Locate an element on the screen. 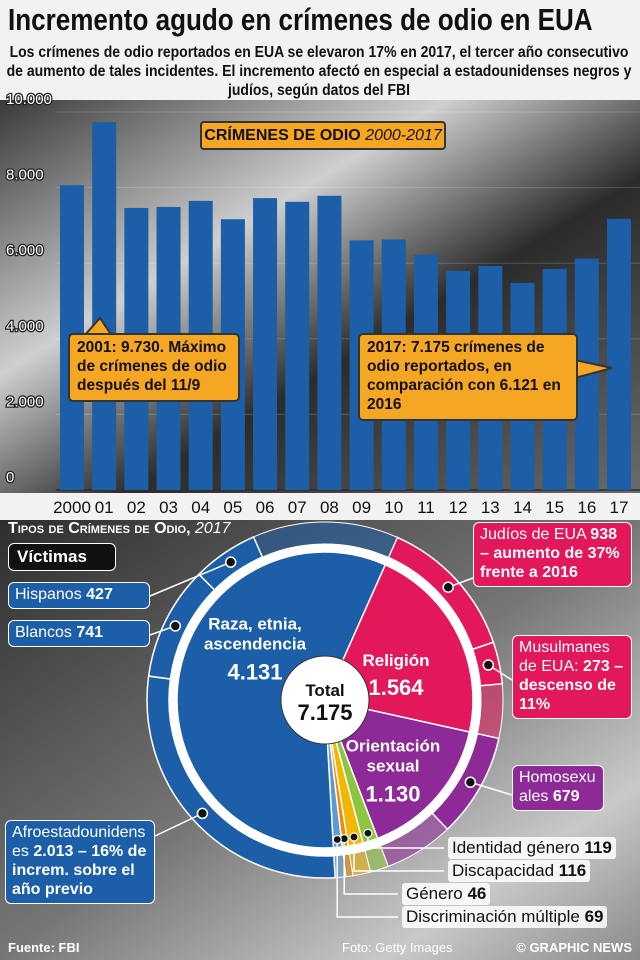 The width and height of the screenshot is (640, 960). slice-category: Raza, etnia, ascendencia is located at coordinates (255, 634).